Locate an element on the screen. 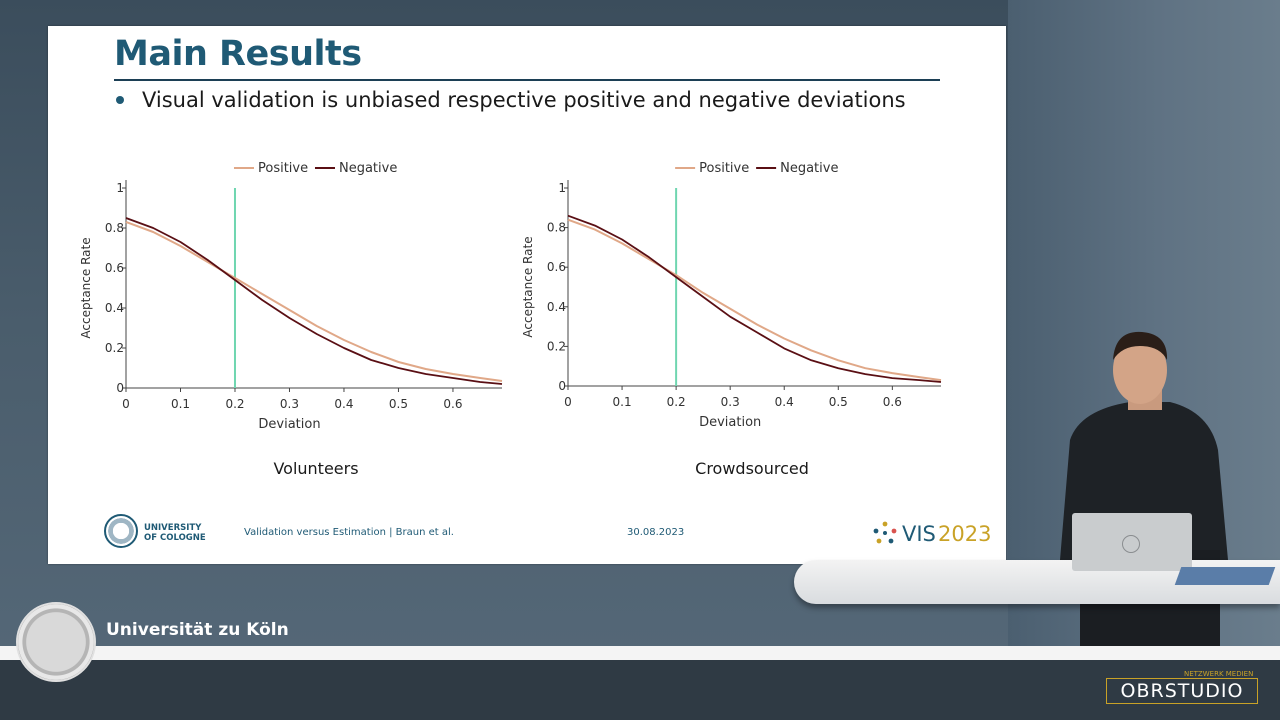  stage-edge is located at coordinates (640, 653).